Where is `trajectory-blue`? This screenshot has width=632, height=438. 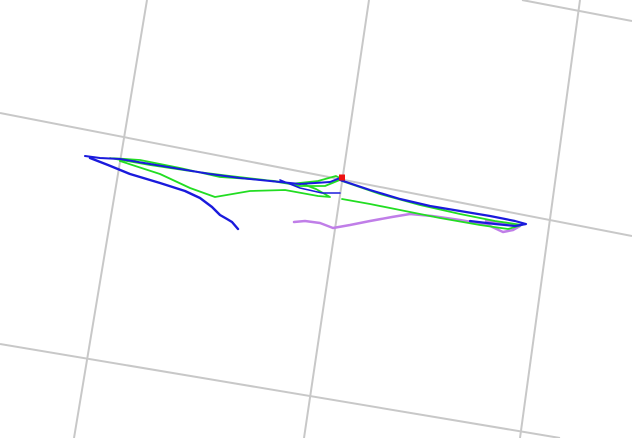
trajectory-blue is located at coordinates (306, 193).